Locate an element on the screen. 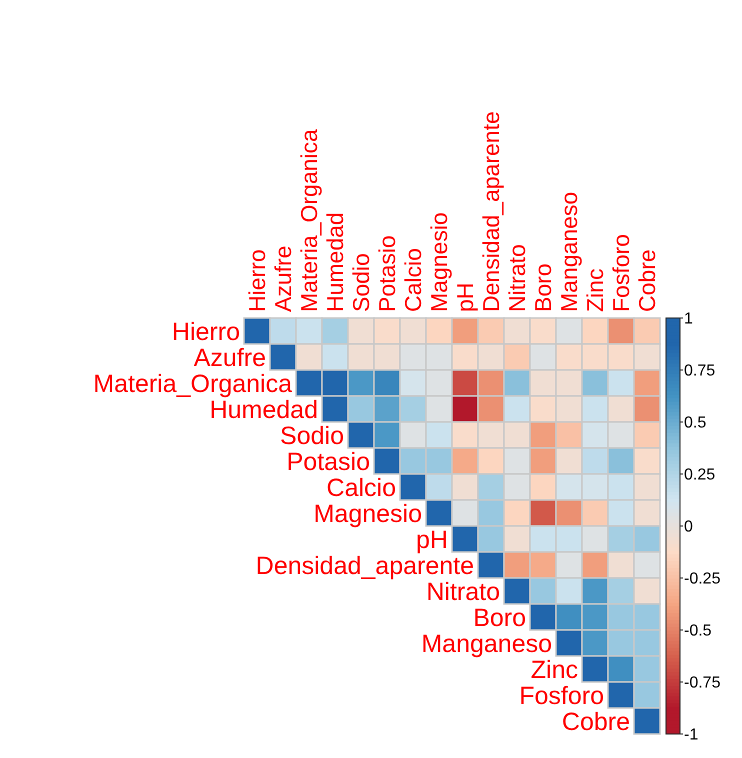  y-tick-label: Calcio is located at coordinates (361, 488).